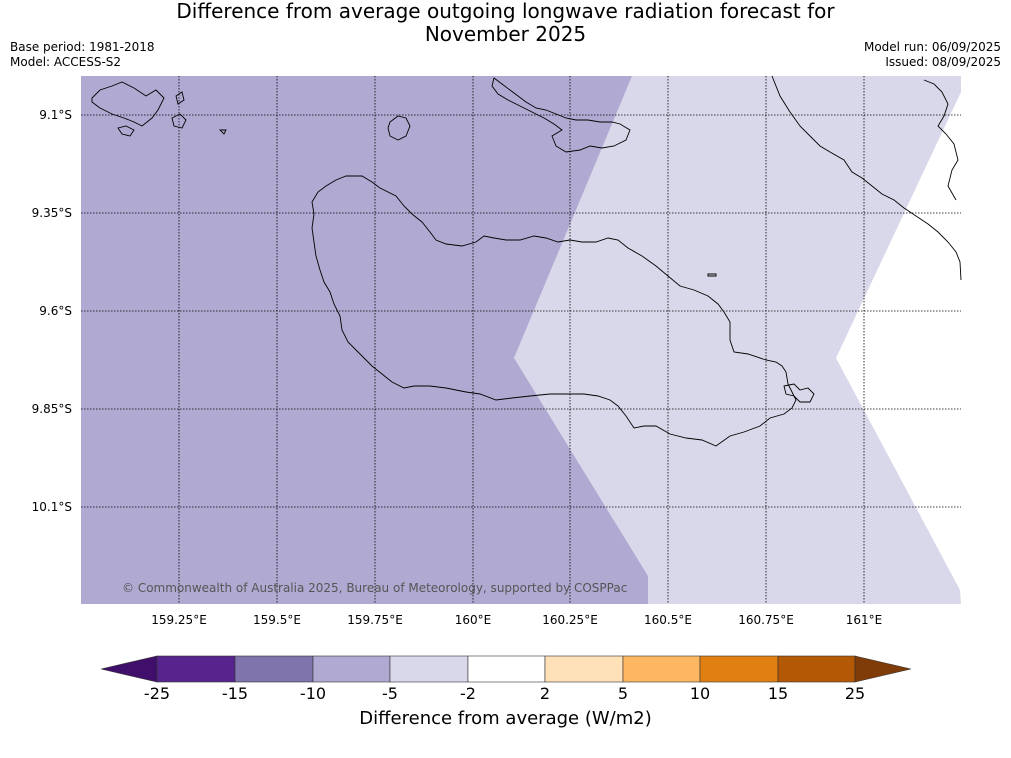 This screenshot has width=1011, height=758. Describe the element at coordinates (864, 620) in the screenshot. I see `lon-tick-8: 161°E` at that location.